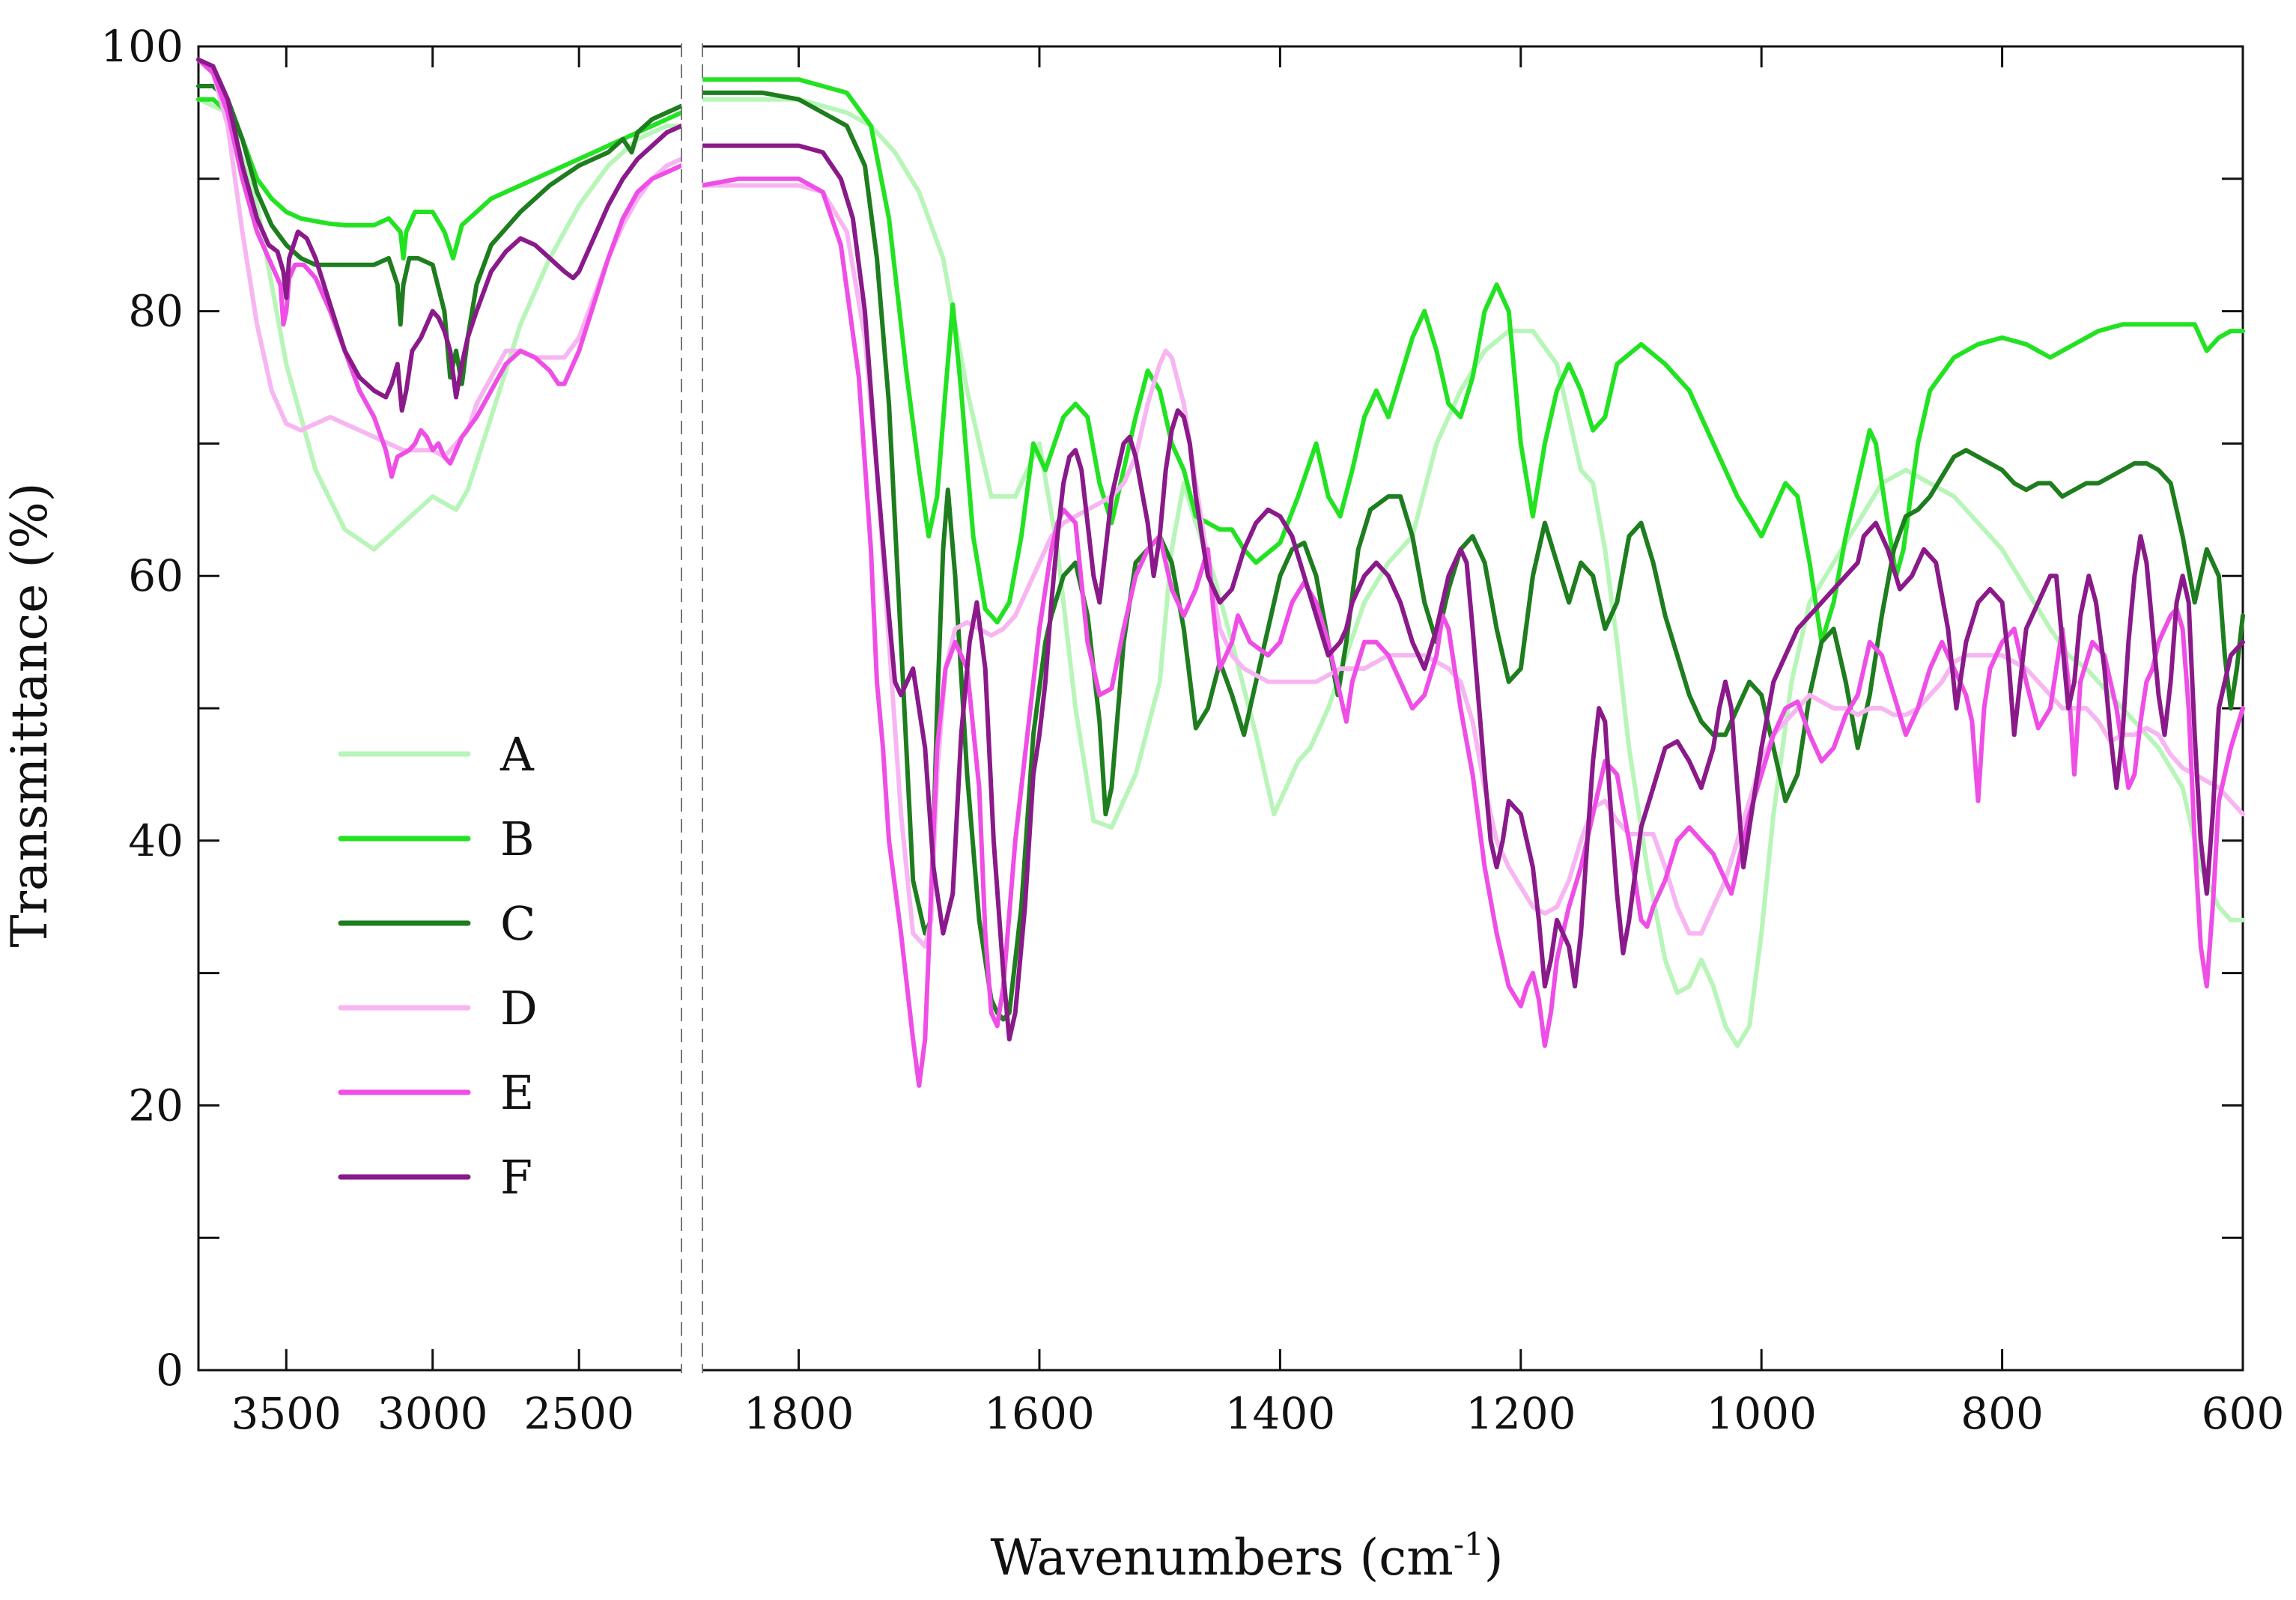 The image size is (2296, 1600). I want to click on y-tick-label: 40, so click(155, 840).